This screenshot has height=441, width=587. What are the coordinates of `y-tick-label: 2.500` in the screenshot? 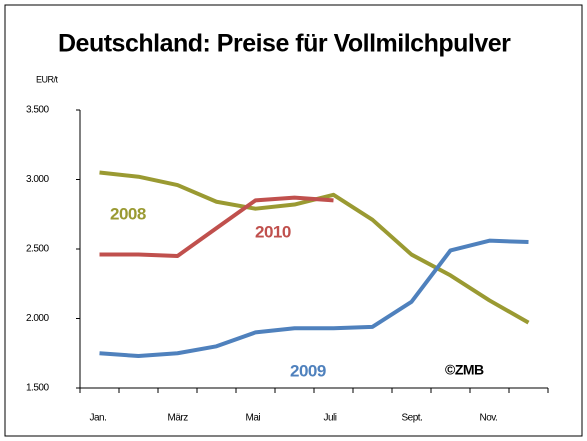 It's located at (37, 249).